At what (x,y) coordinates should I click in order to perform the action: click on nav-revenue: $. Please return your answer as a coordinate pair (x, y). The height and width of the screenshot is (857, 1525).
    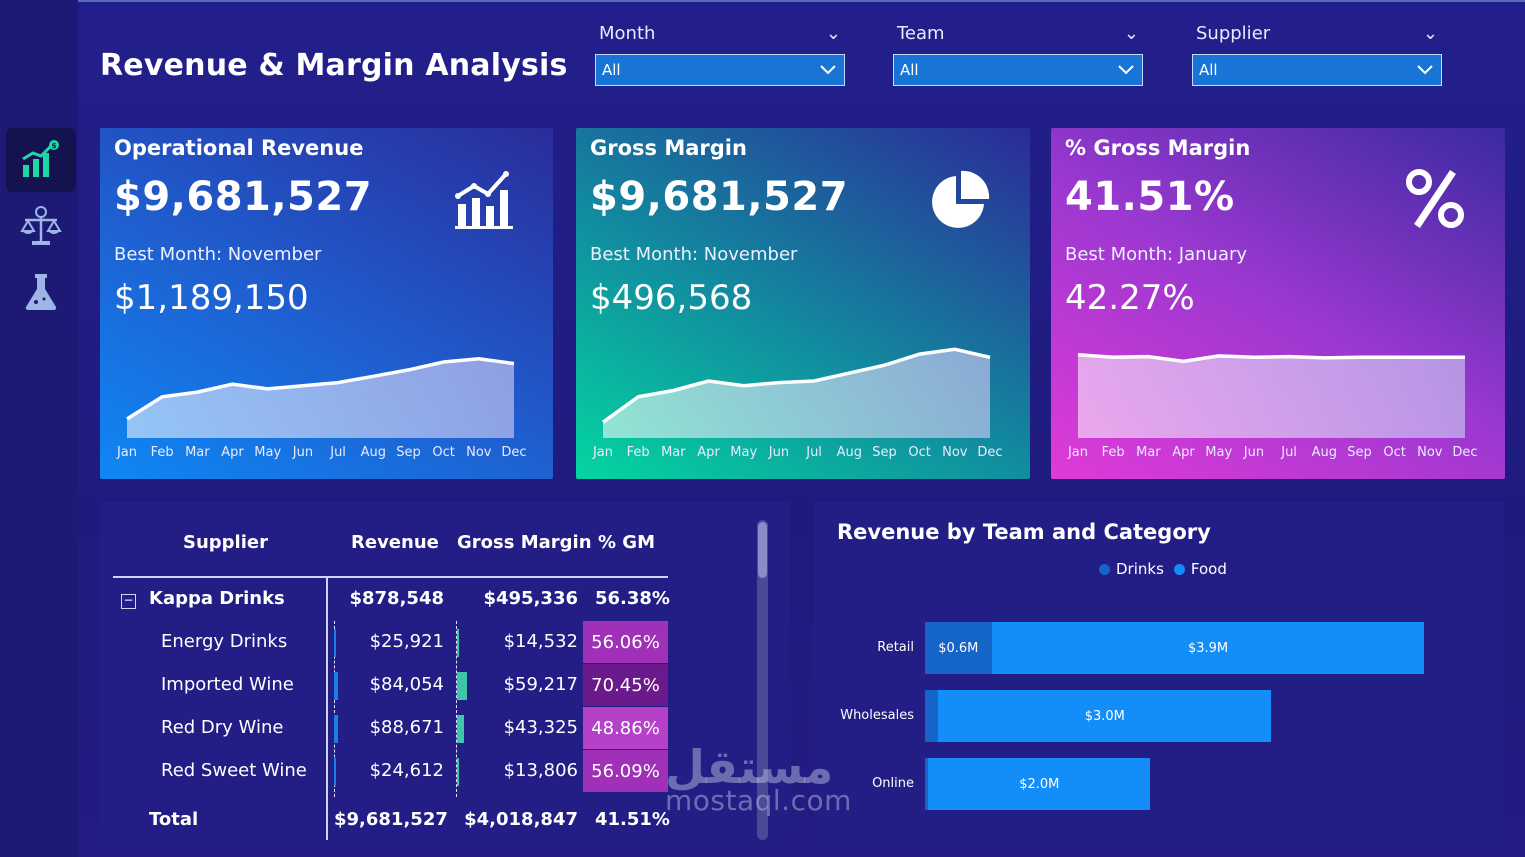
    Looking at the image, I should click on (41, 160).